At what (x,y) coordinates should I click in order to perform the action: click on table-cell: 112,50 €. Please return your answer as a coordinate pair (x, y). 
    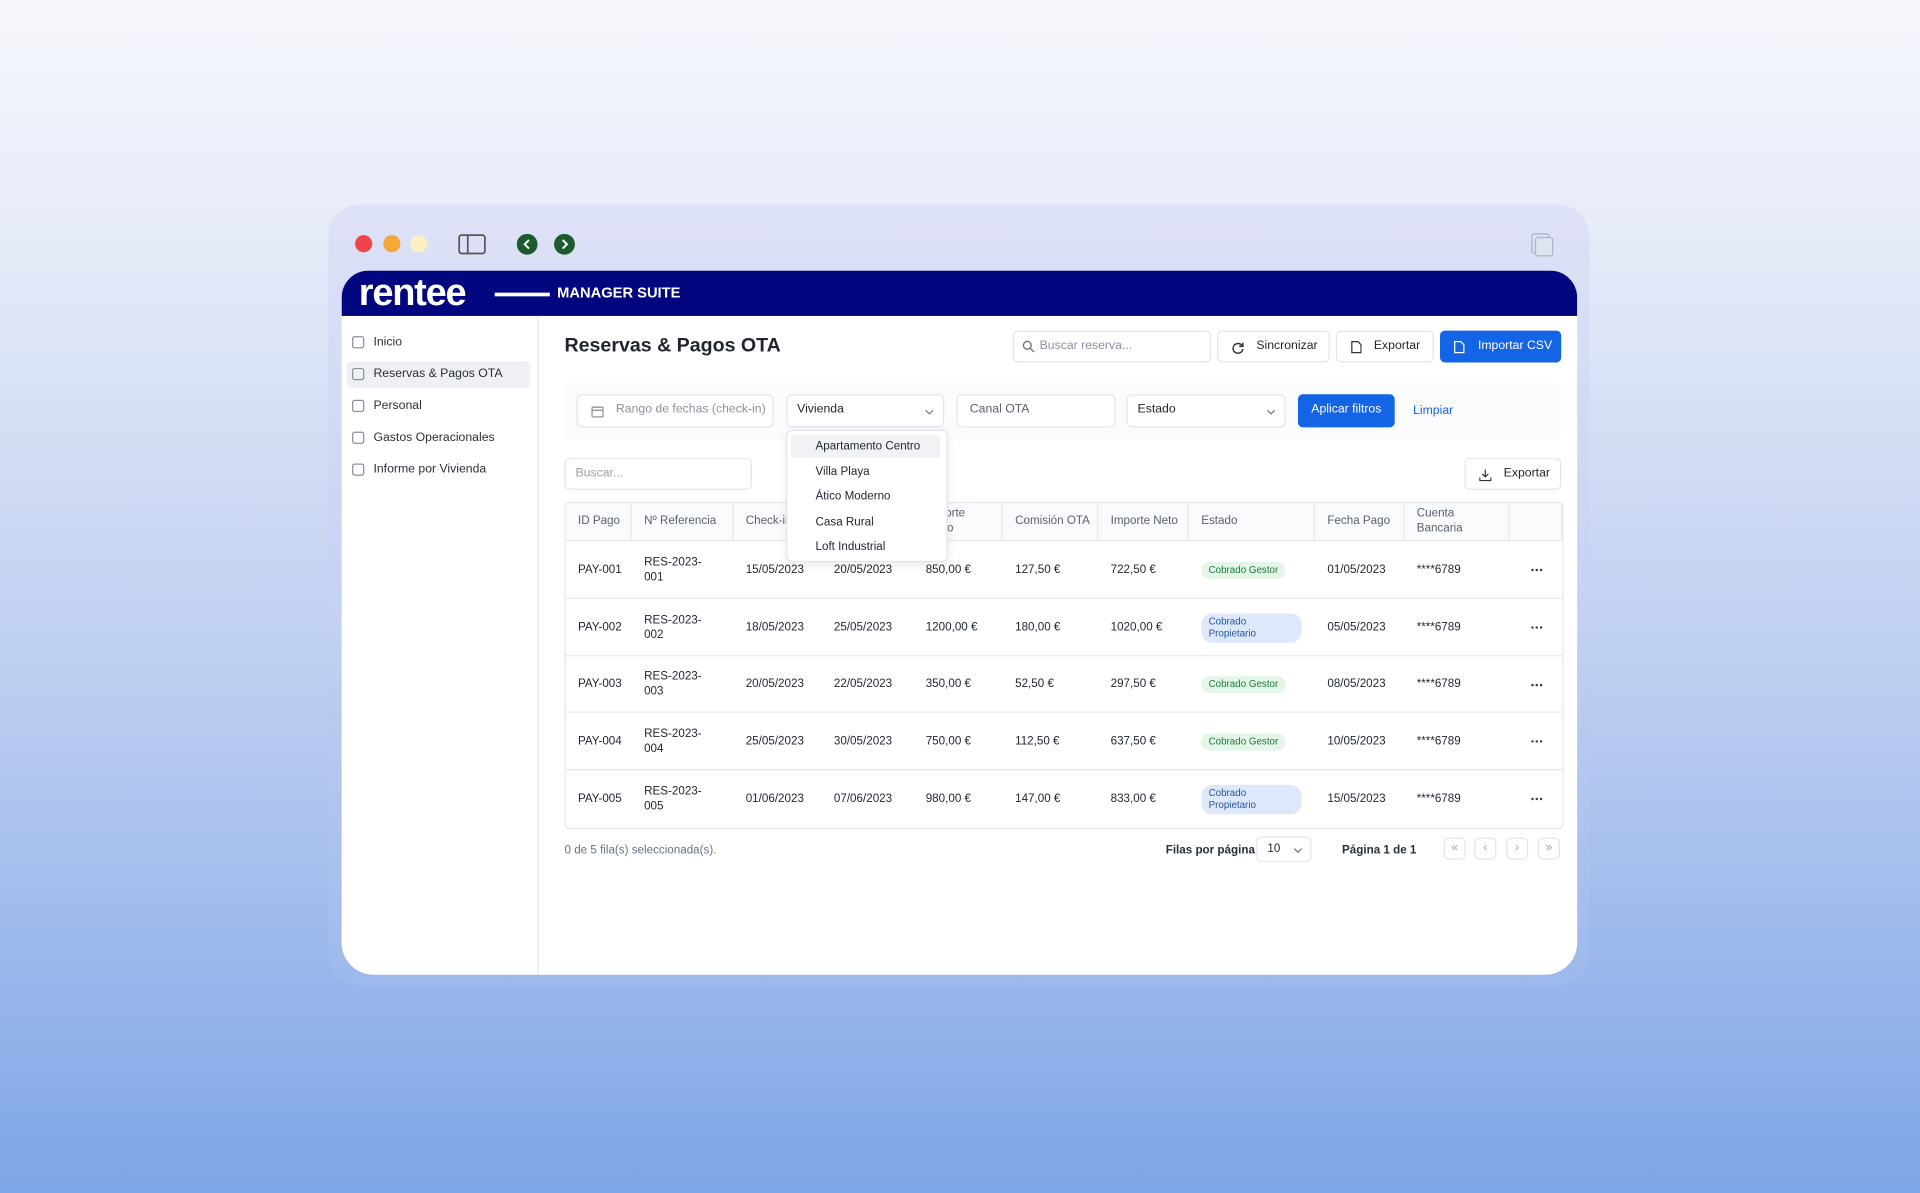
    Looking at the image, I should click on (1055, 742).